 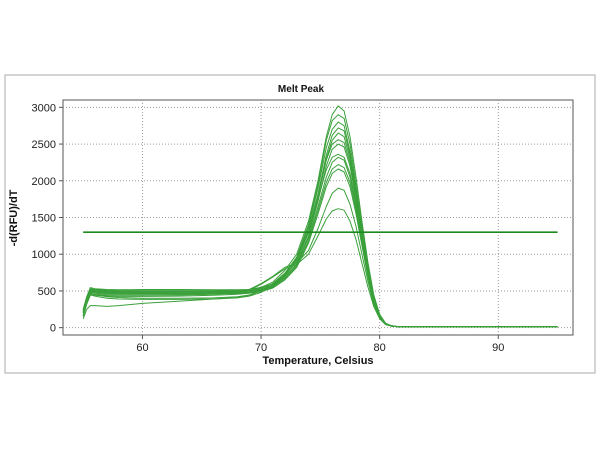 I want to click on y-tick-label: 3000, so click(x=44, y=108).